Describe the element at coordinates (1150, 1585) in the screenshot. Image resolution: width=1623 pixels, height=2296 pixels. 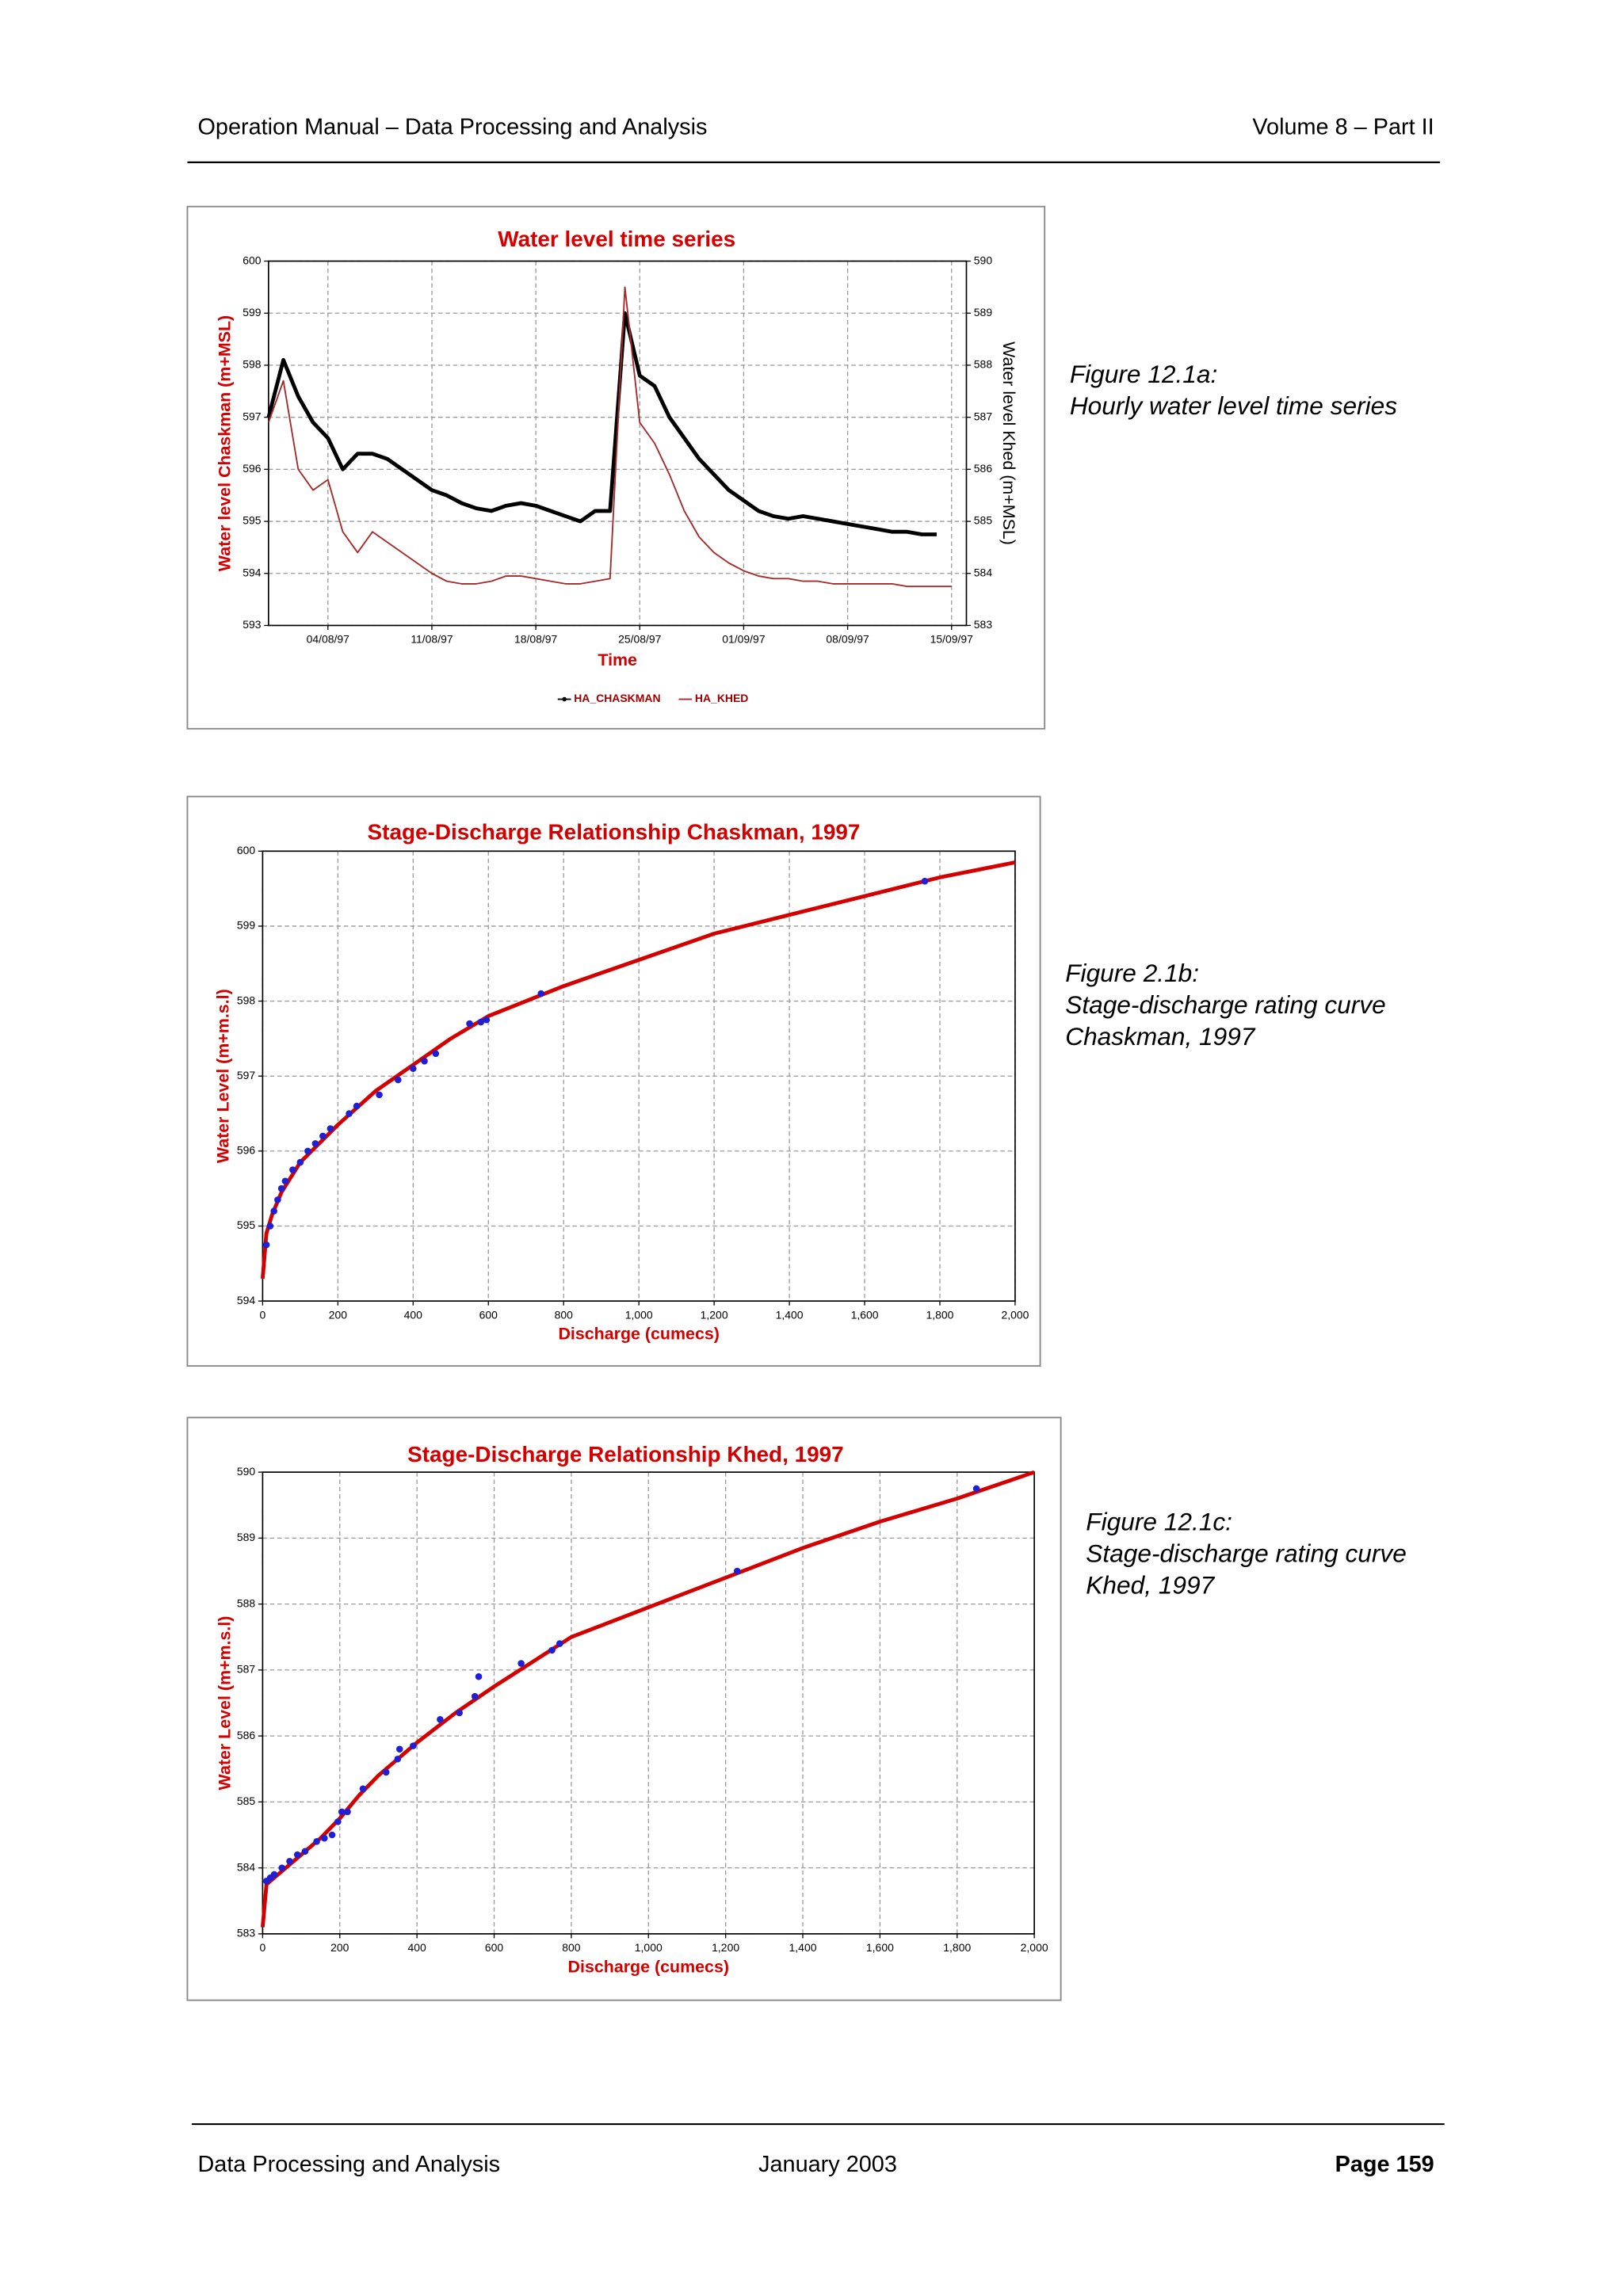
I see `figure-caption: Khed, 1997` at that location.